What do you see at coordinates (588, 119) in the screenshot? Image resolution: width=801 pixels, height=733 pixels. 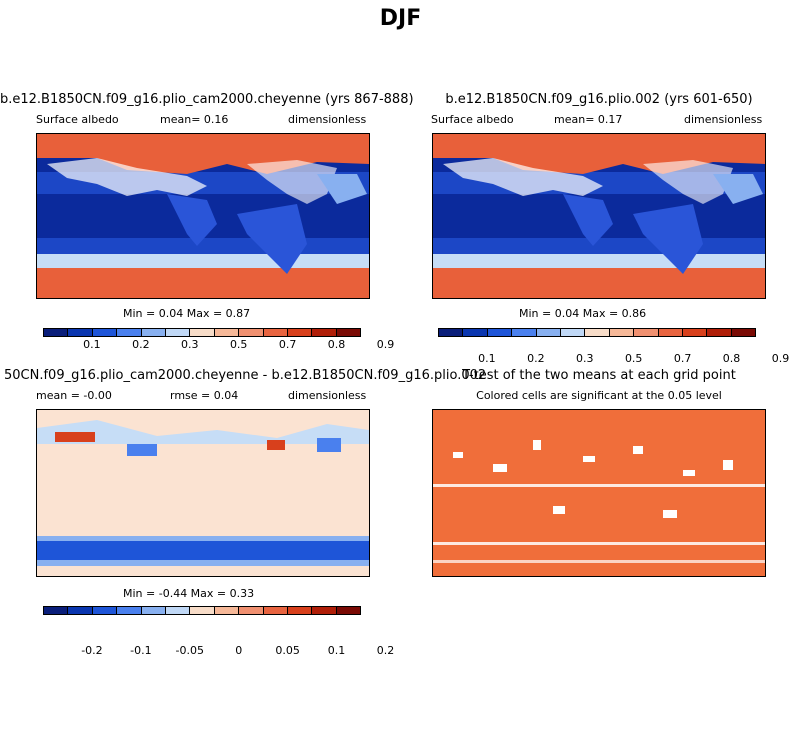 I see `panel2-mean: mean= 0.17` at bounding box center [588, 119].